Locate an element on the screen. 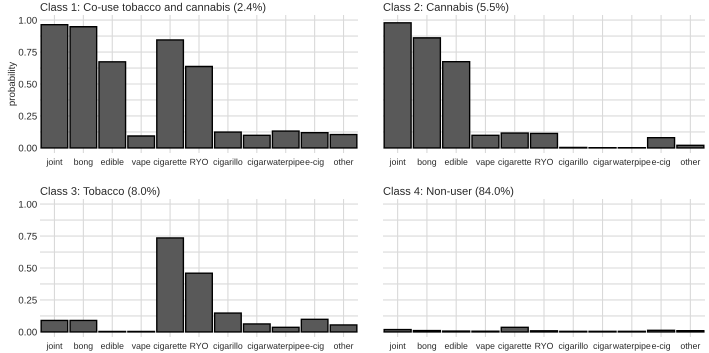 The image size is (709, 353). chart-title: Class 1: Co-use tobacco and cannabis (2.4%) is located at coordinates (153, 8).